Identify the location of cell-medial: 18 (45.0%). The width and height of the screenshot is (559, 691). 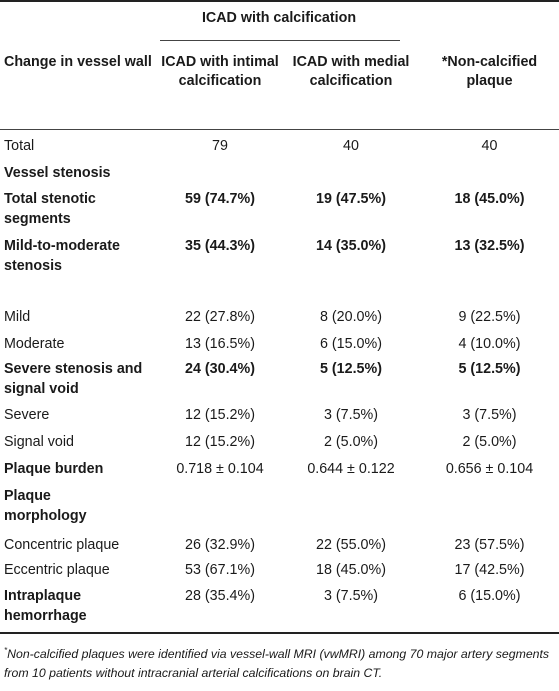
(351, 570).